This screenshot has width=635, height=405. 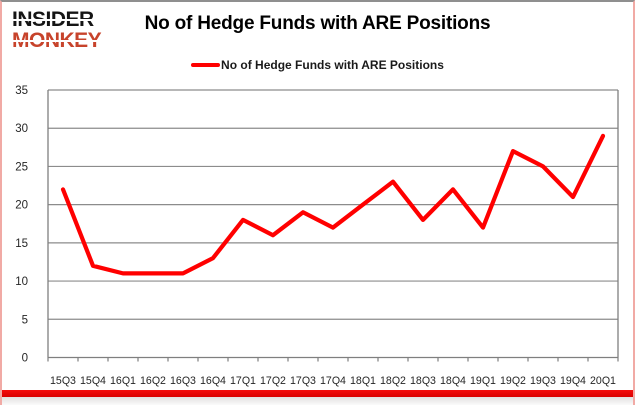 I want to click on y-axis-tick-label: 10, so click(x=21, y=282).